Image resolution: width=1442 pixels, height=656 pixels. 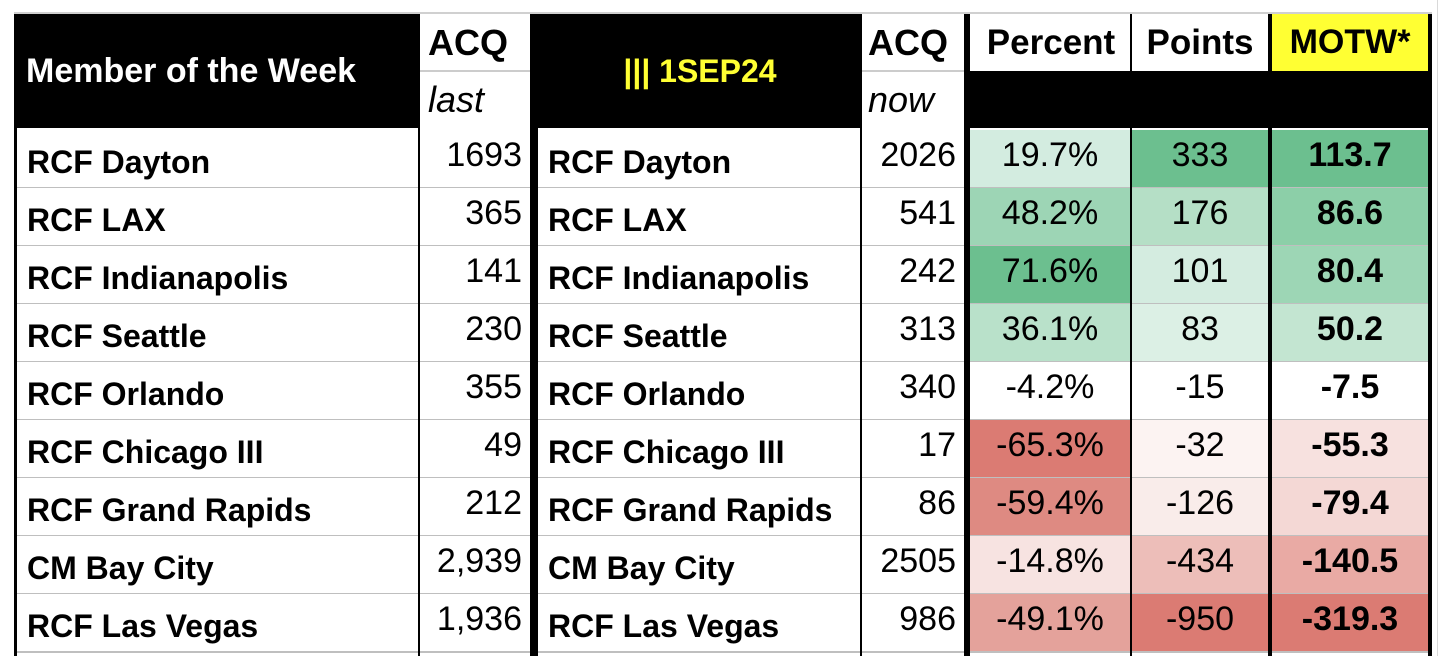 What do you see at coordinates (1200, 391) in the screenshot?
I see `row-points: -15` at bounding box center [1200, 391].